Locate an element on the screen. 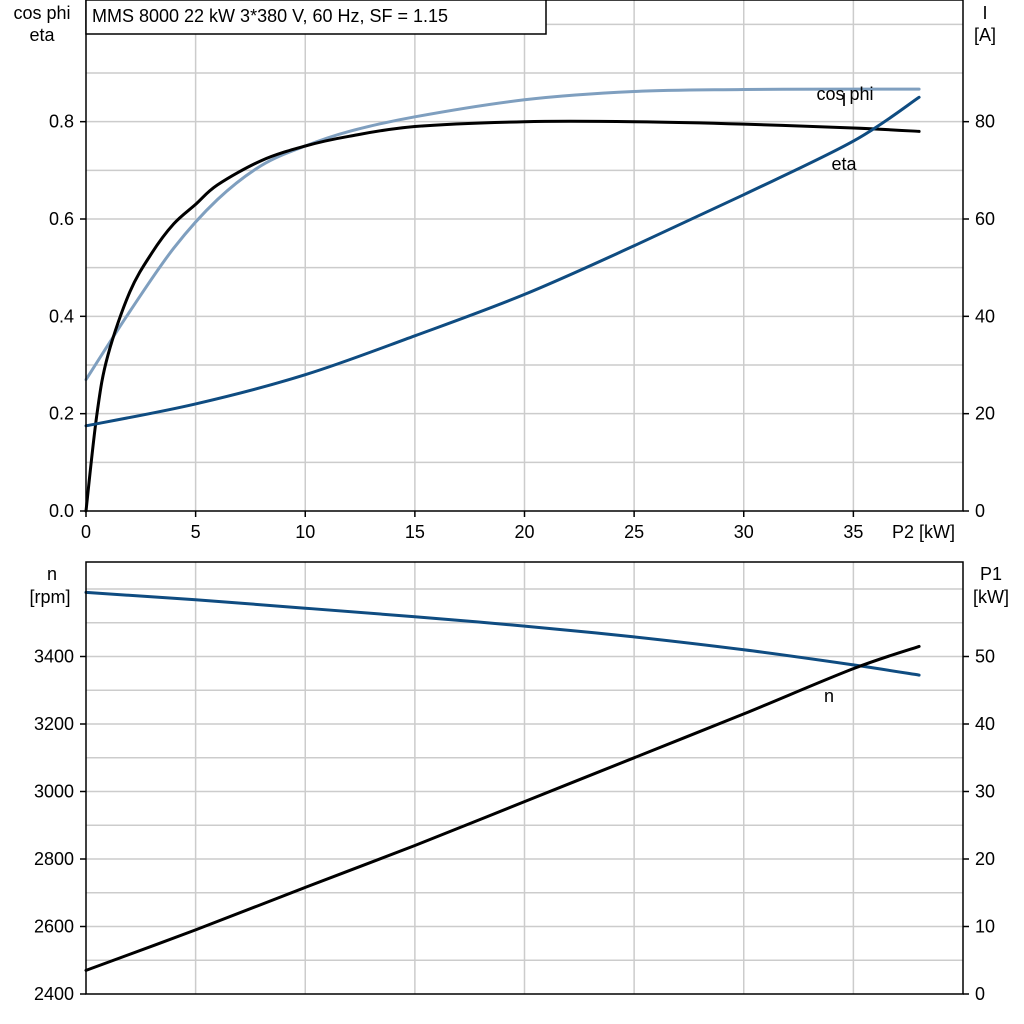 This screenshot has height=1024, width=1024. bottom-left-tick-label: 2800 is located at coordinates (54, 859).